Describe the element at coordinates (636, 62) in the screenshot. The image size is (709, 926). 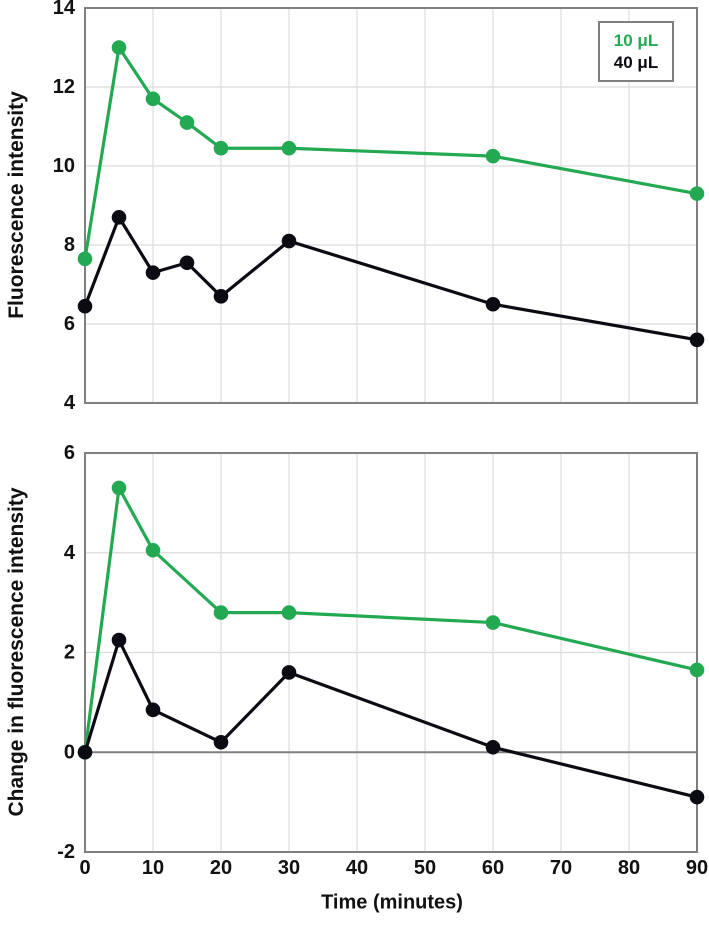
I see `legend-item-40ul: 40 μL` at that location.